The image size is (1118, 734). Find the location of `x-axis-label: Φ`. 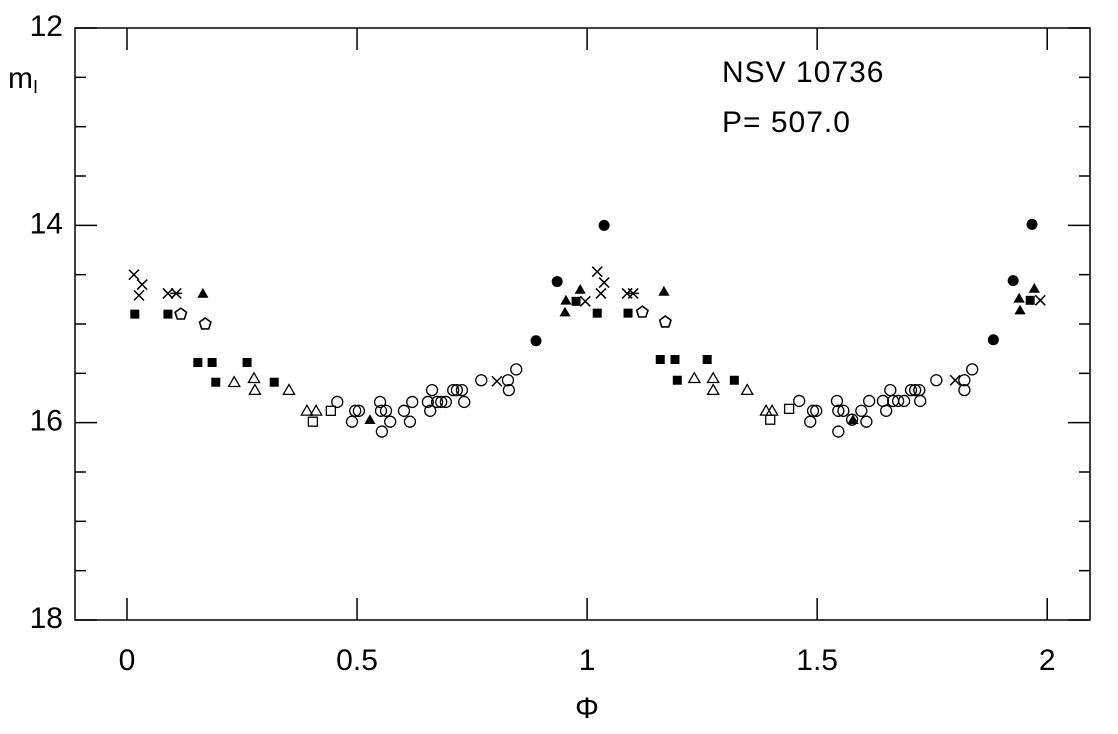

x-axis-label: Φ is located at coordinates (587, 708).